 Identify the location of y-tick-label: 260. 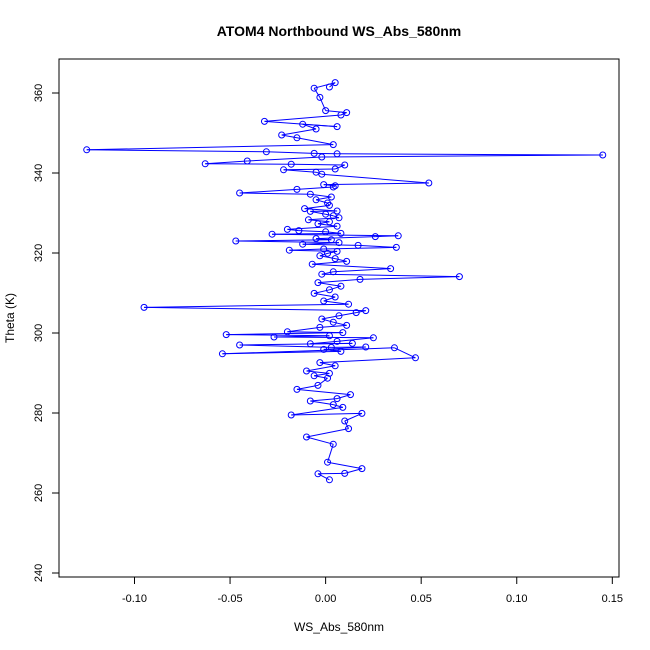
(39, 493).